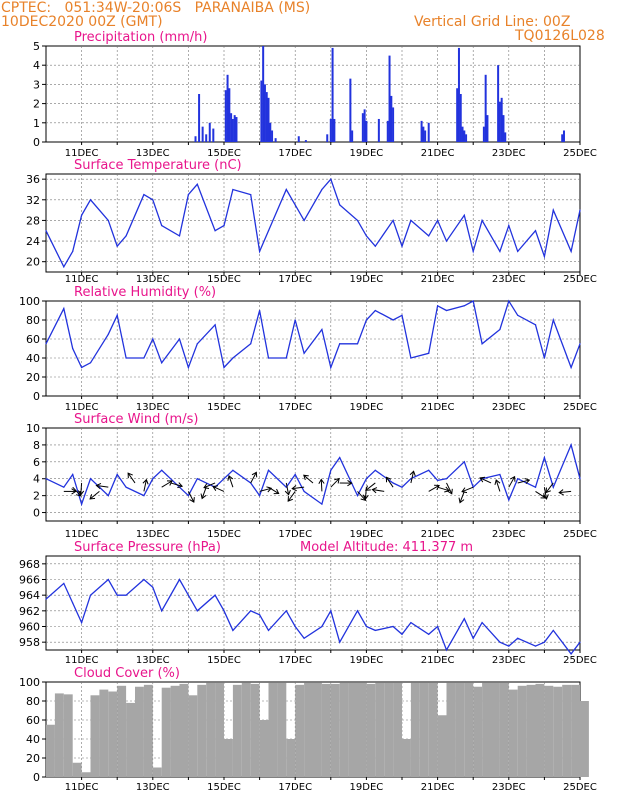 The width and height of the screenshot is (618, 800). I want to click on y-tick-label: 80, so click(33, 701).